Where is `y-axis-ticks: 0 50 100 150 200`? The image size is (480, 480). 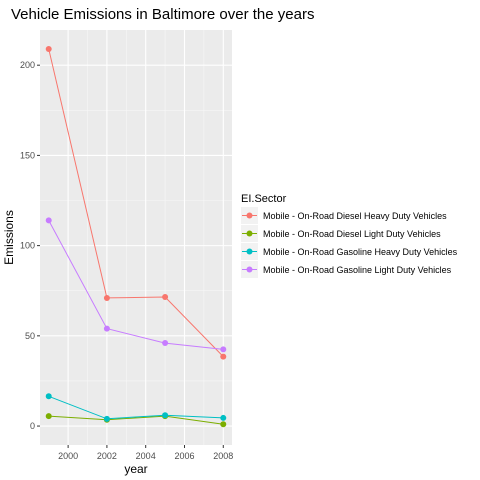
y-axis-ticks: 0 50 100 150 200 is located at coordinates (30, 245).